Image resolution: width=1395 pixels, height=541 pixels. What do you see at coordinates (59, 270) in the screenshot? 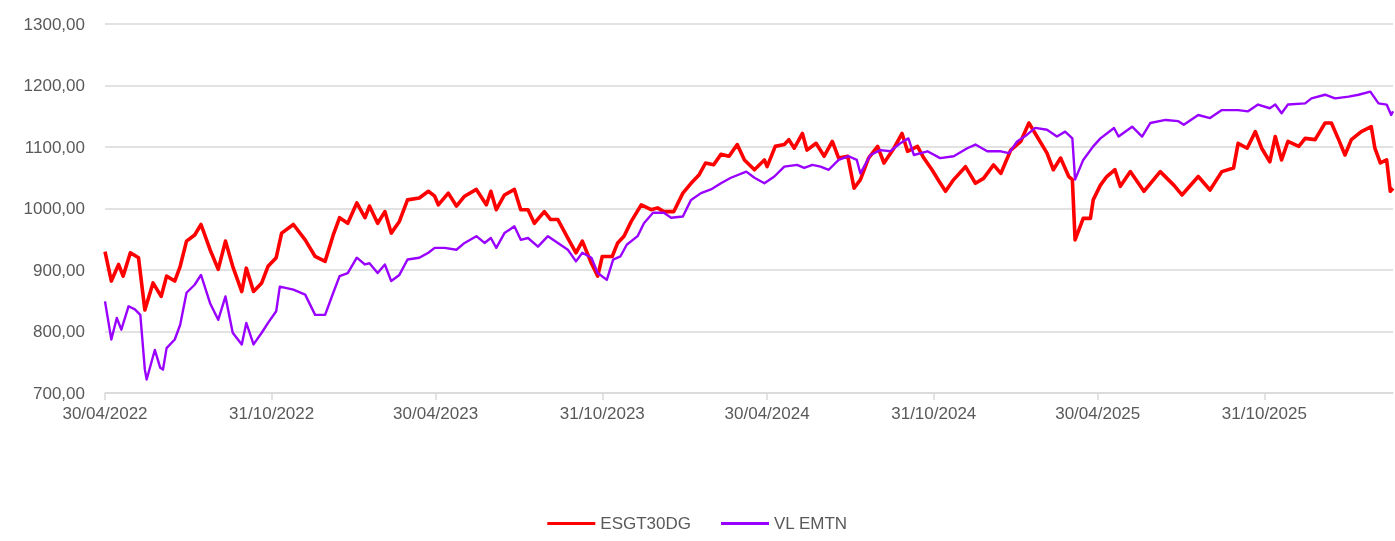
I see `y-tick-label: 900,00` at bounding box center [59, 270].